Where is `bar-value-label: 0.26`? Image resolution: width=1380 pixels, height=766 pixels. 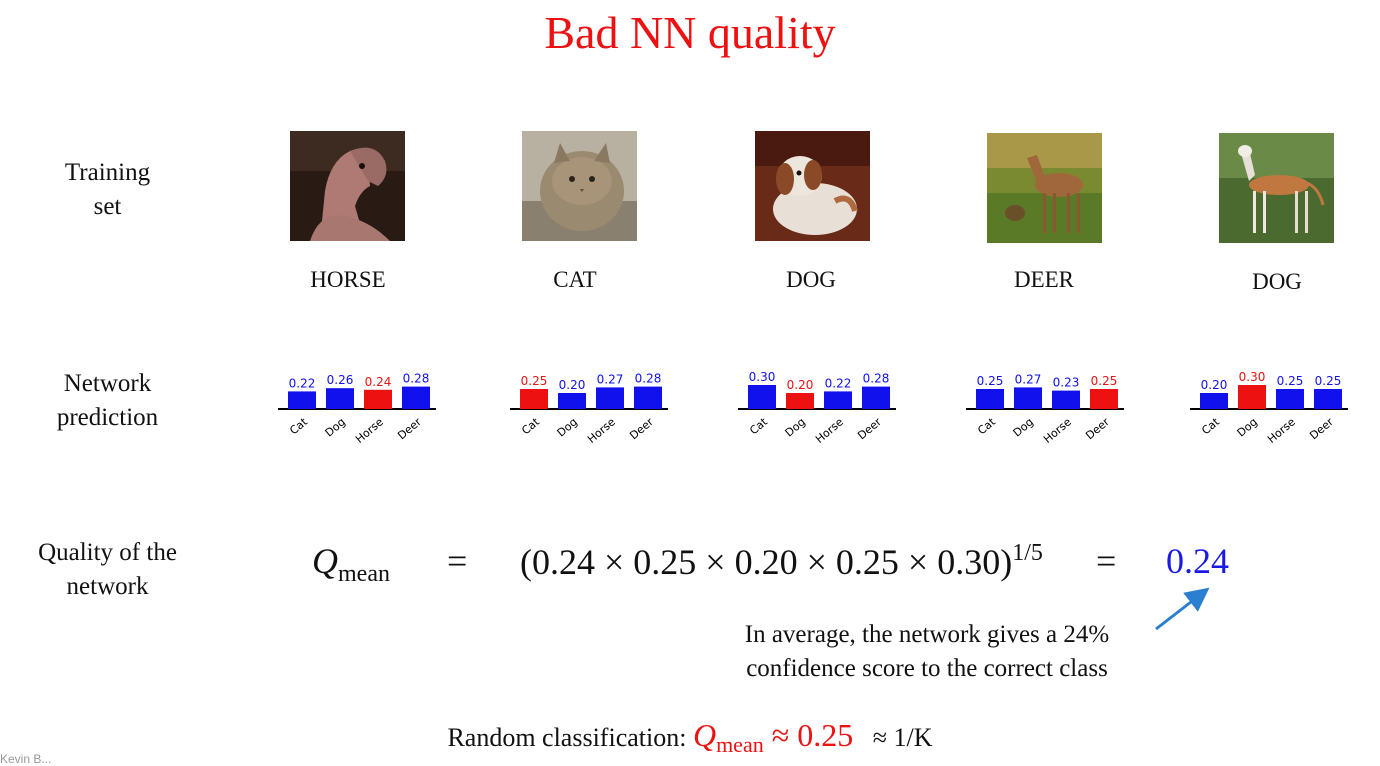 bar-value-label: 0.26 is located at coordinates (340, 380).